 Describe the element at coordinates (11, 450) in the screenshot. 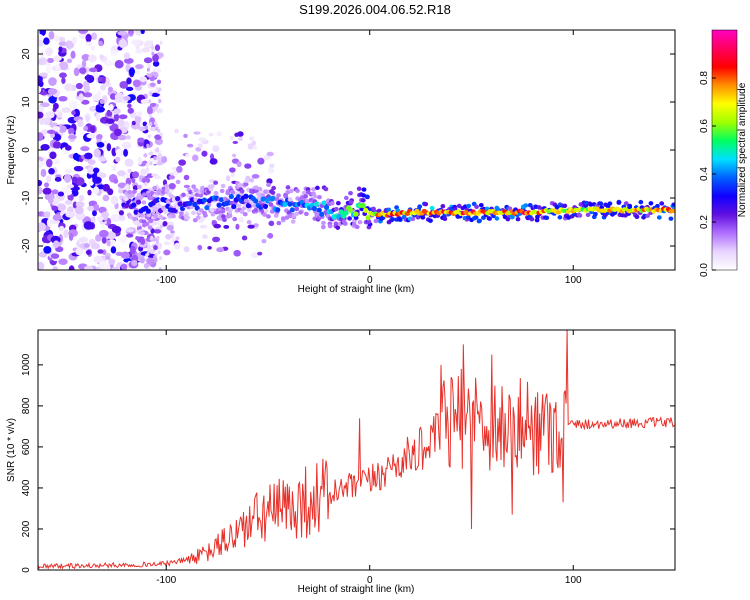

I see `snr-y-label: SNR (10 * v/v)` at that location.